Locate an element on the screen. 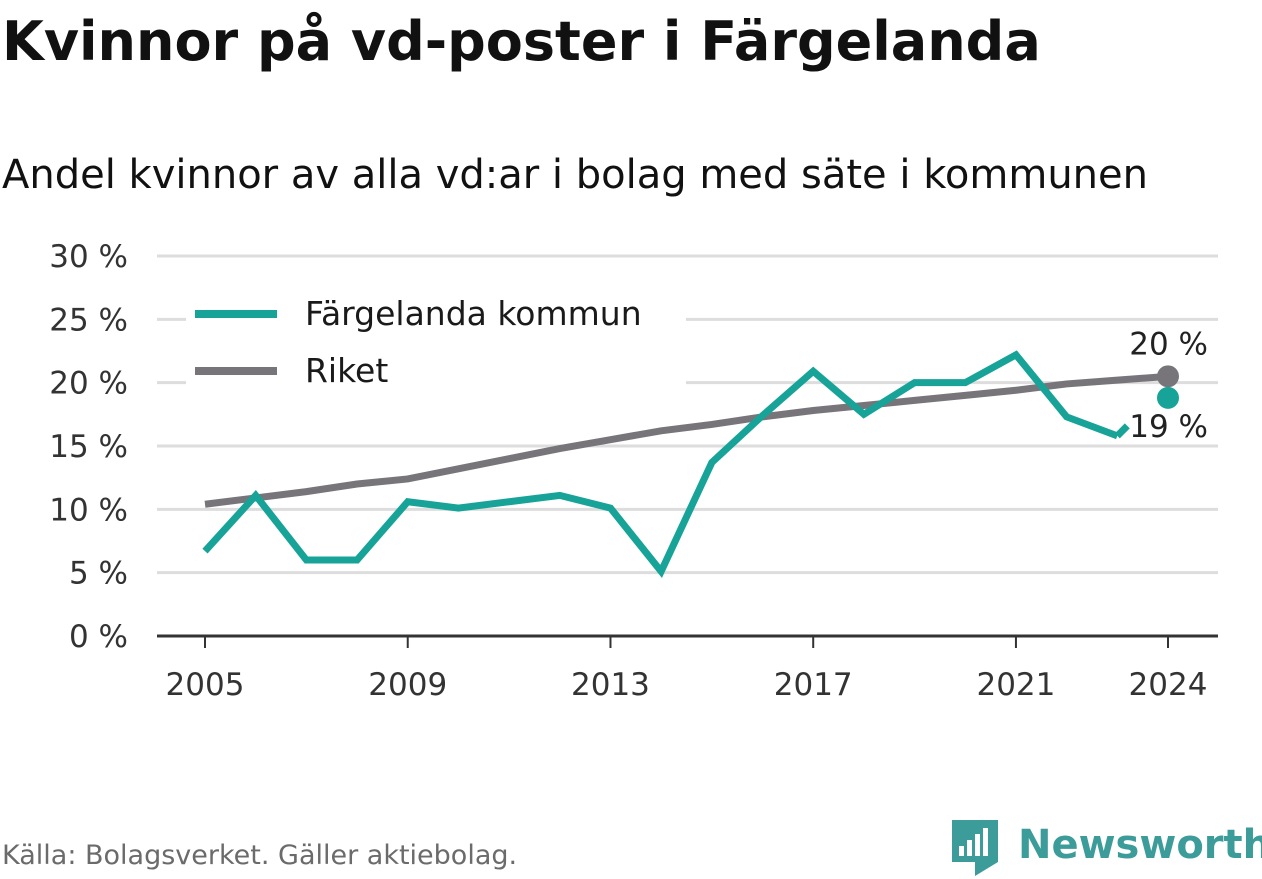 The width and height of the screenshot is (1262, 879). legend-label: Färgelanda kommun is located at coordinates (473, 313).